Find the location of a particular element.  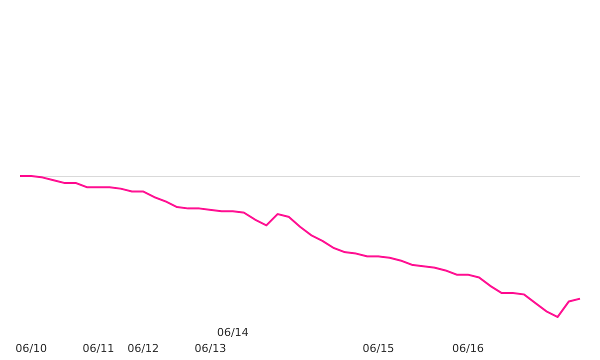

x-tick-label: 06/16 is located at coordinates (468, 348).